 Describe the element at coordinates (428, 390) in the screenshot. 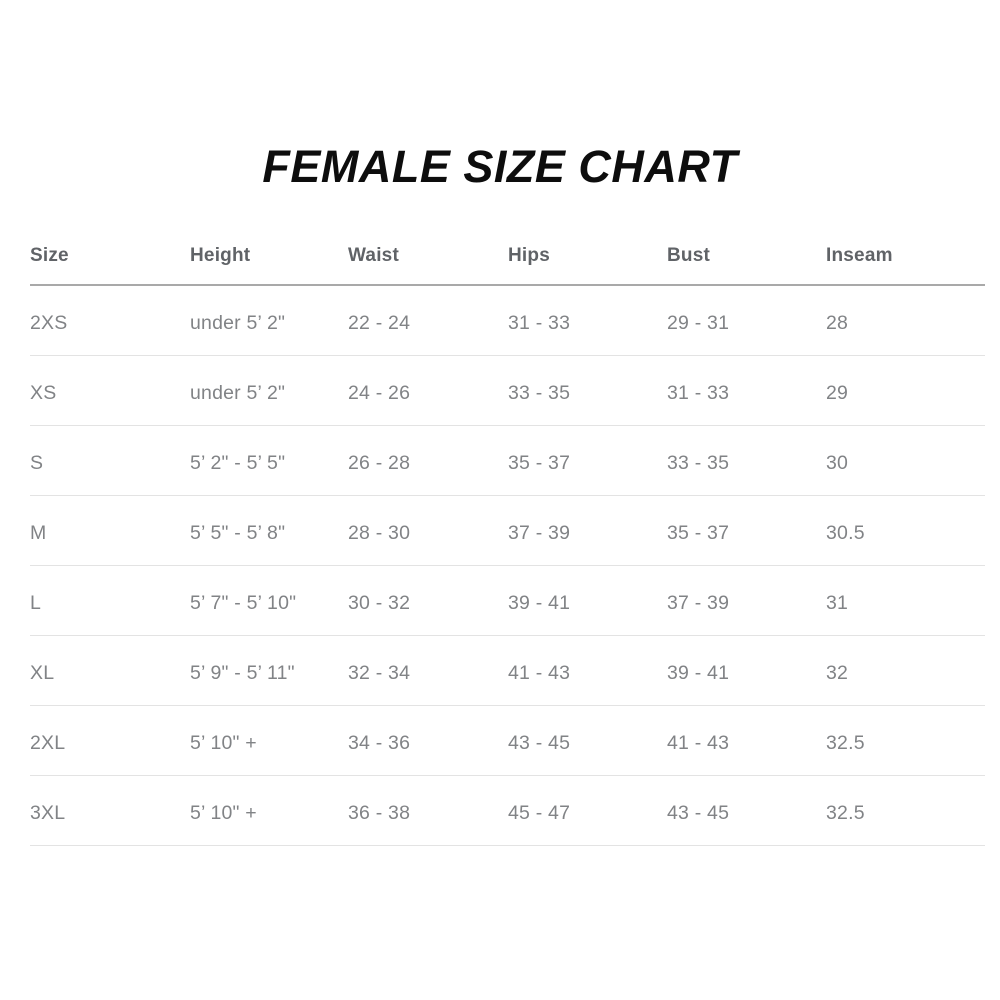

I see `table-cell: 24 - 26` at that location.